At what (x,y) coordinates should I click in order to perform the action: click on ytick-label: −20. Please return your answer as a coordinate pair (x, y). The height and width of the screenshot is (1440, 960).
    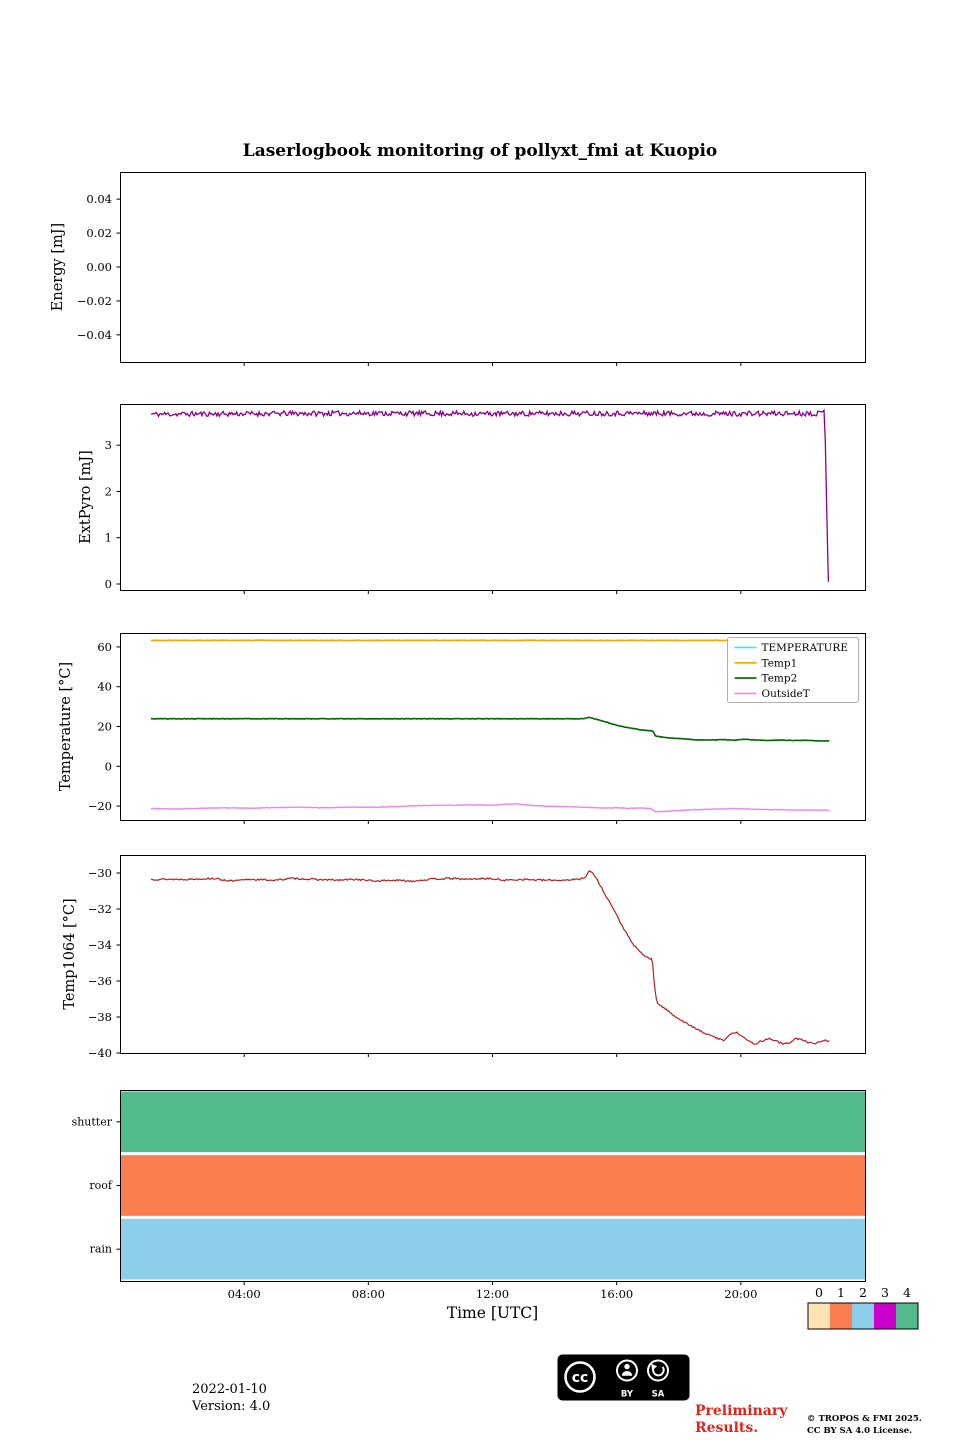
    Looking at the image, I should click on (100, 806).